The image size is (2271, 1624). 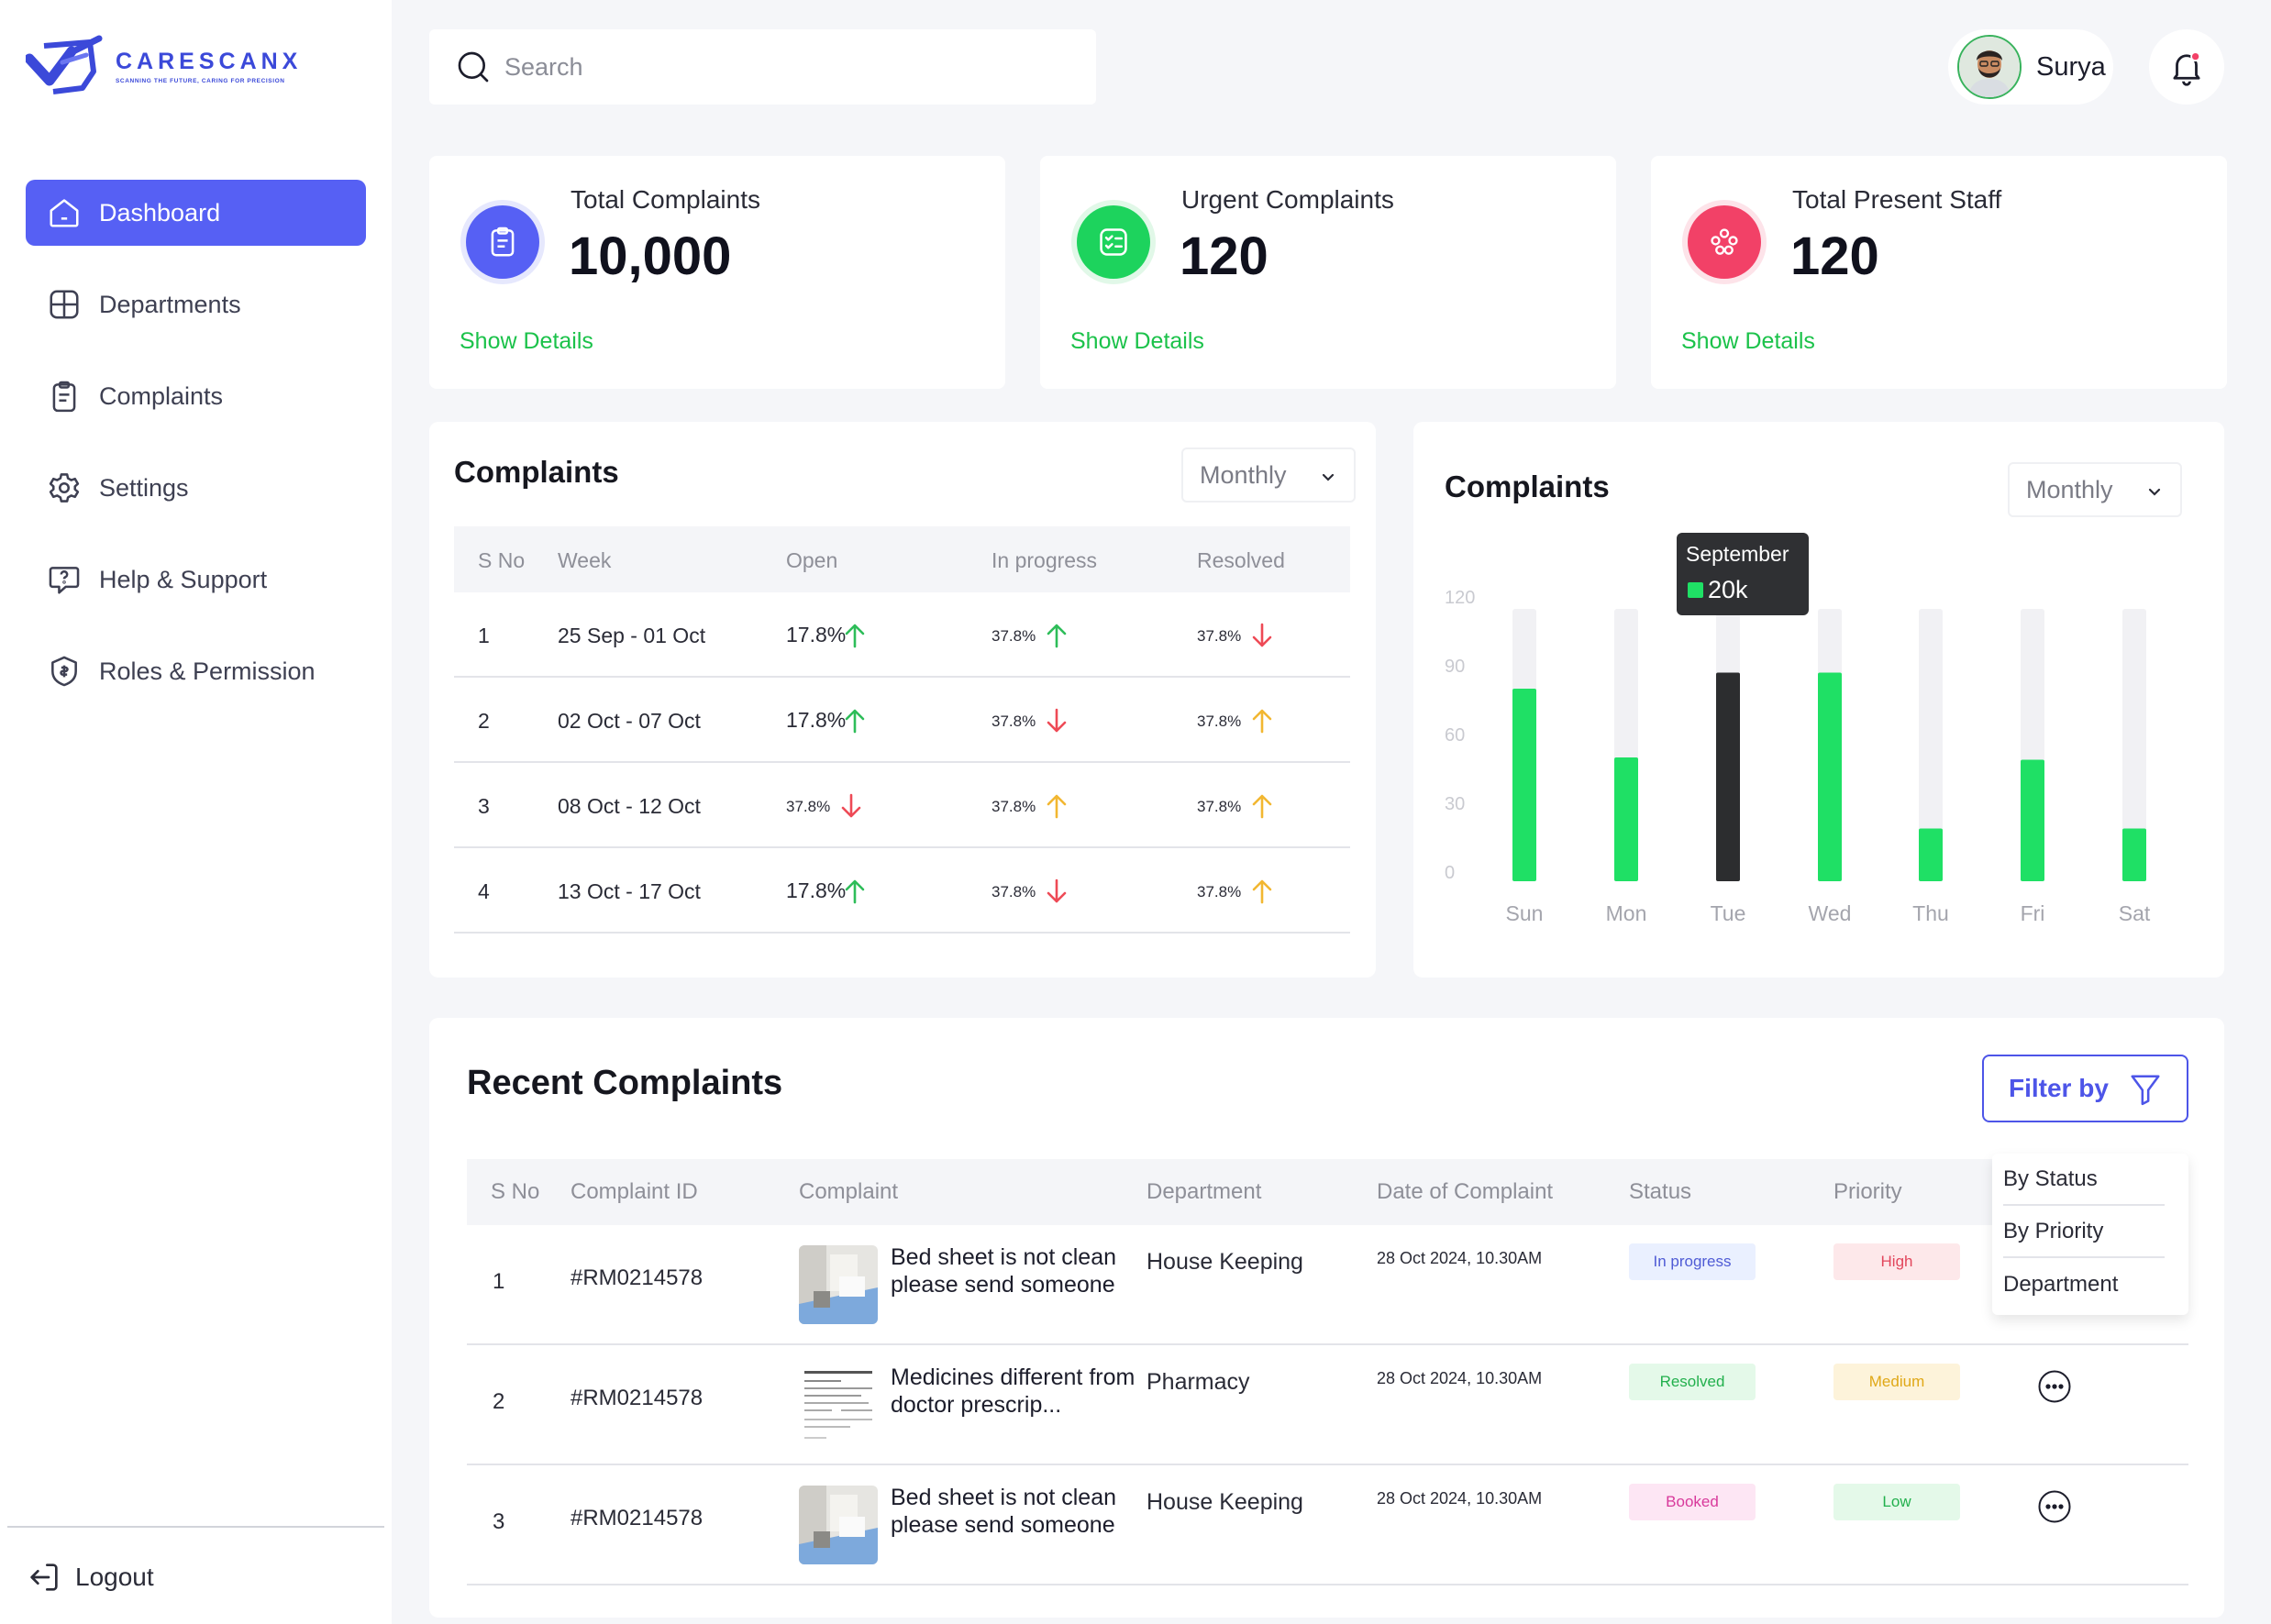 I want to click on chart-period-dropdown: Monthly, so click(x=2095, y=489).